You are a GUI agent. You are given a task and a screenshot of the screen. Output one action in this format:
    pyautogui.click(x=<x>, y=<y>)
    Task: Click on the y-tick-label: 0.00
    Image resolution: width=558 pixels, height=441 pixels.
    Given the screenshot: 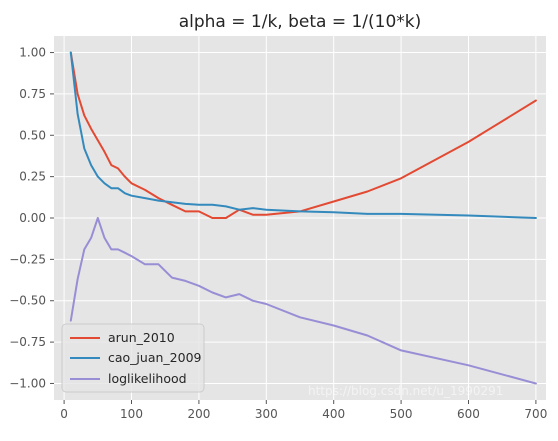 What is the action you would take?
    pyautogui.click(x=32, y=218)
    